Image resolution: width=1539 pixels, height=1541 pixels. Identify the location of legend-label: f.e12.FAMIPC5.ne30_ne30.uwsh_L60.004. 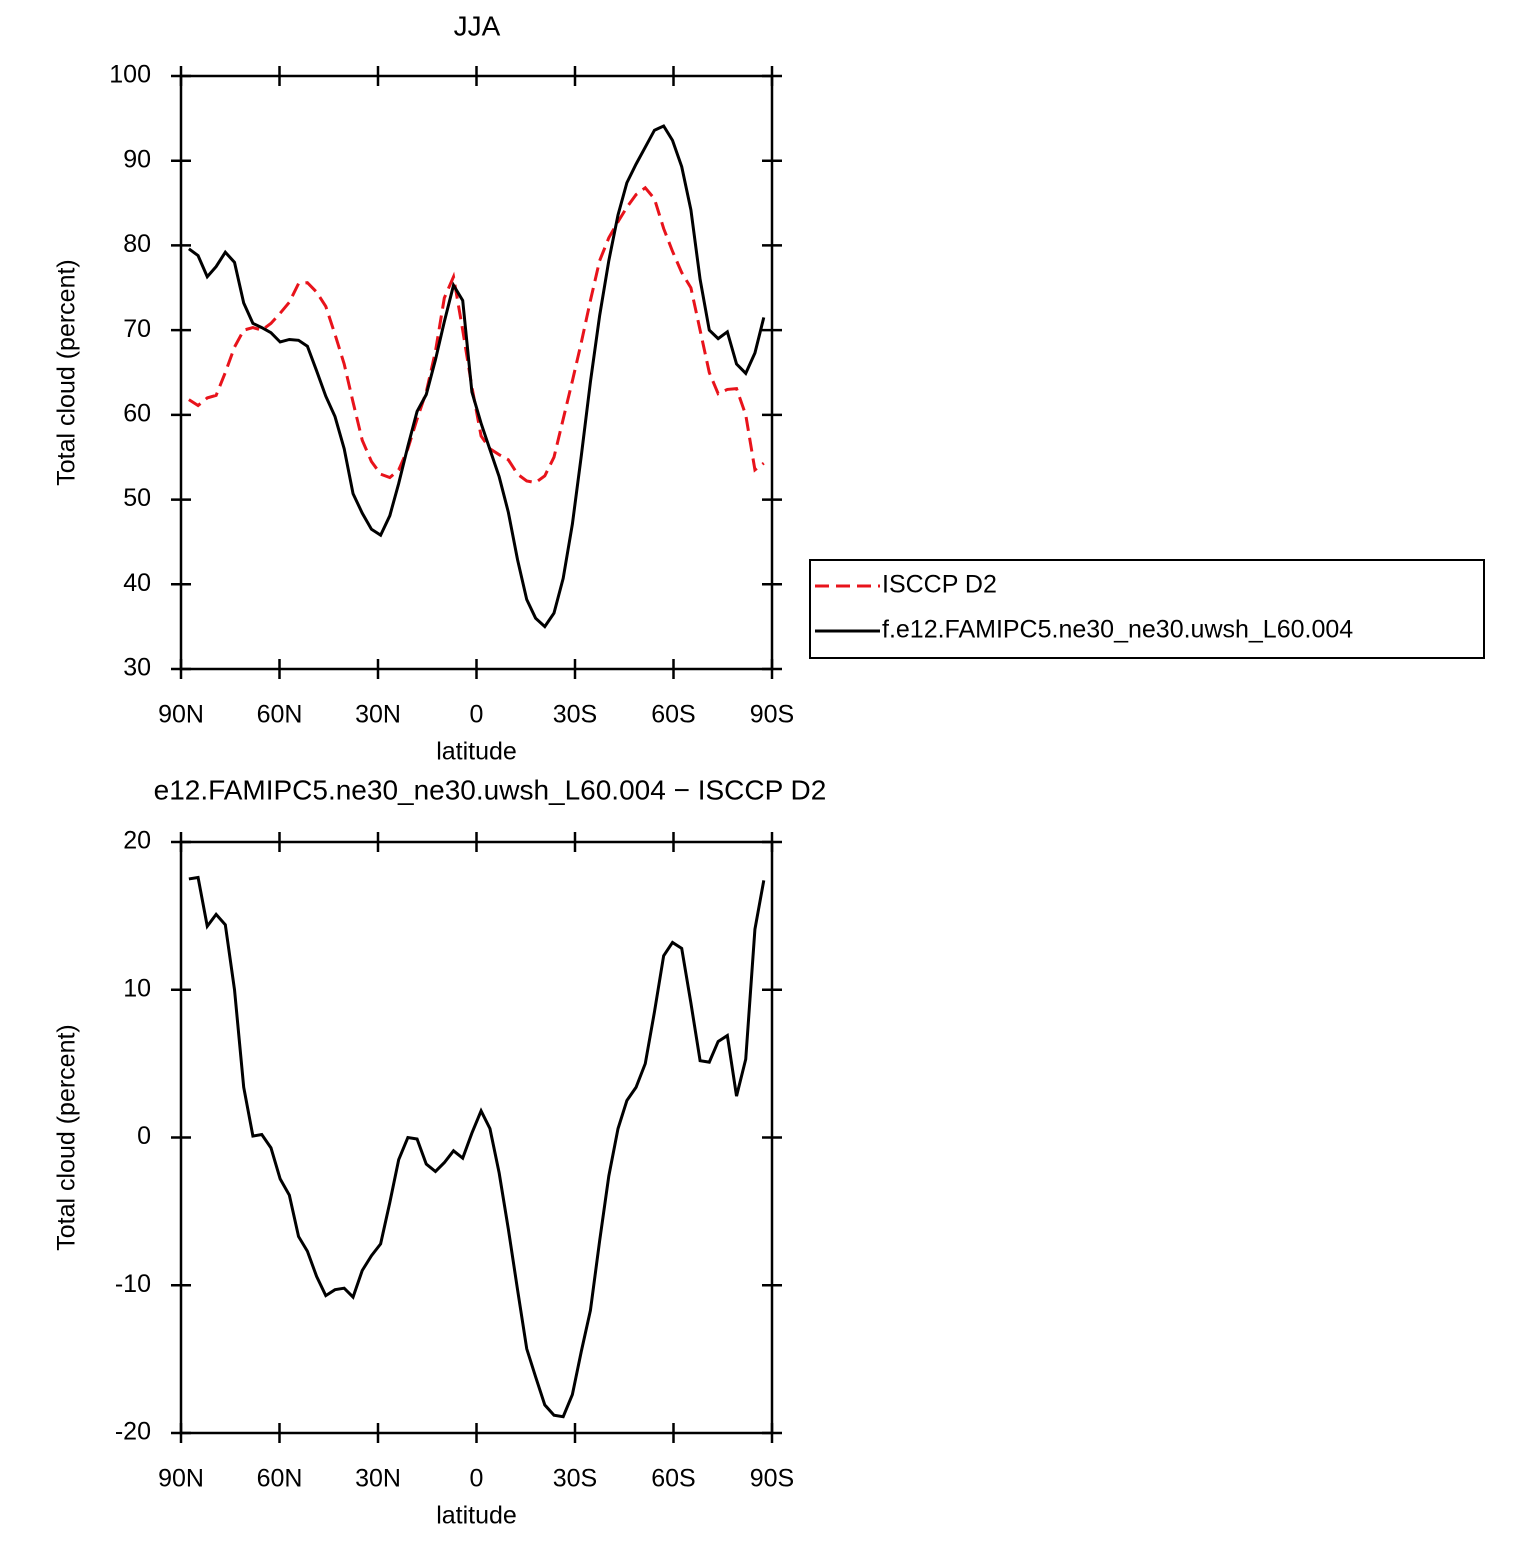
(1117, 630).